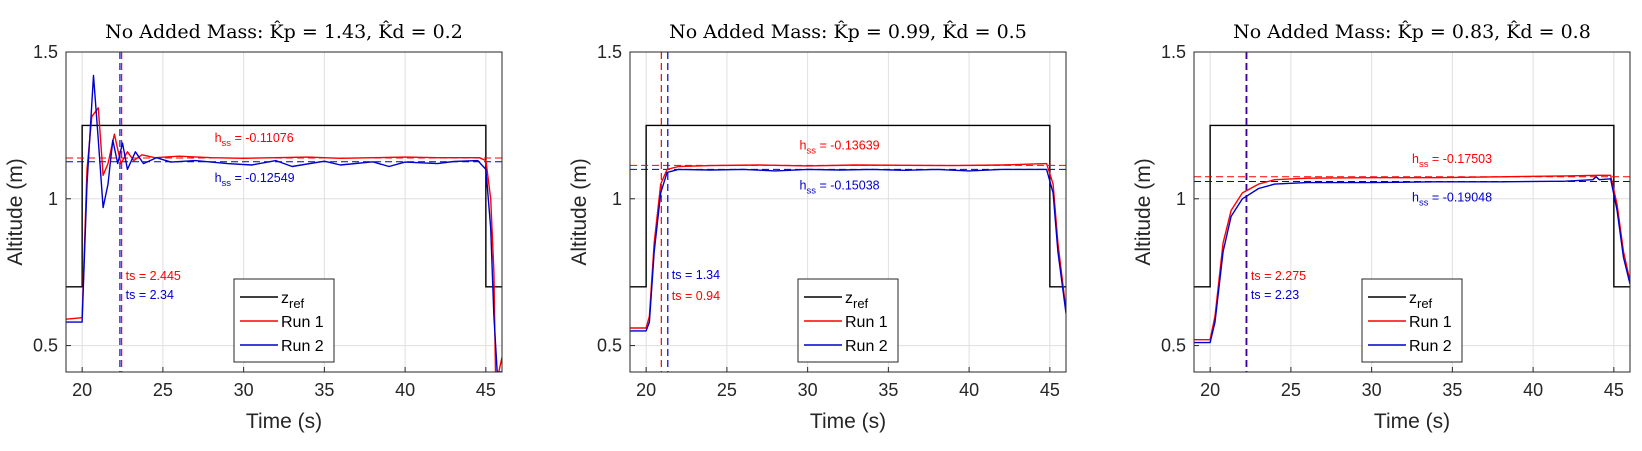 This screenshot has width=1642, height=451. What do you see at coordinates (696, 275) in the screenshot?
I see `ts-annotation-run-2: ts = 1.34` at bounding box center [696, 275].